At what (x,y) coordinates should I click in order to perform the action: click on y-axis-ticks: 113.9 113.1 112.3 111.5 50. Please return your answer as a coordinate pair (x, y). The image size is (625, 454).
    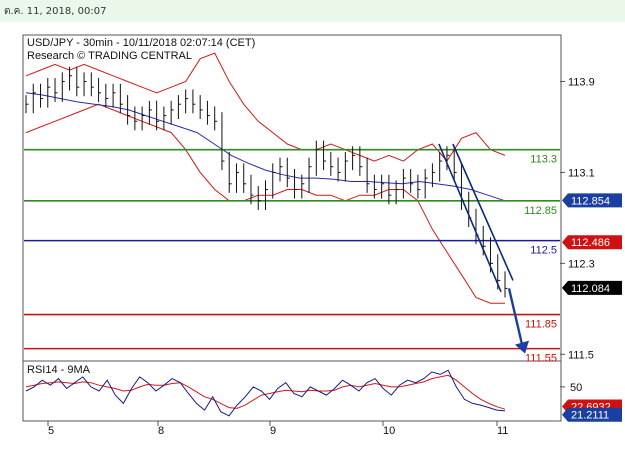
    Looking at the image, I should click on (577, 235).